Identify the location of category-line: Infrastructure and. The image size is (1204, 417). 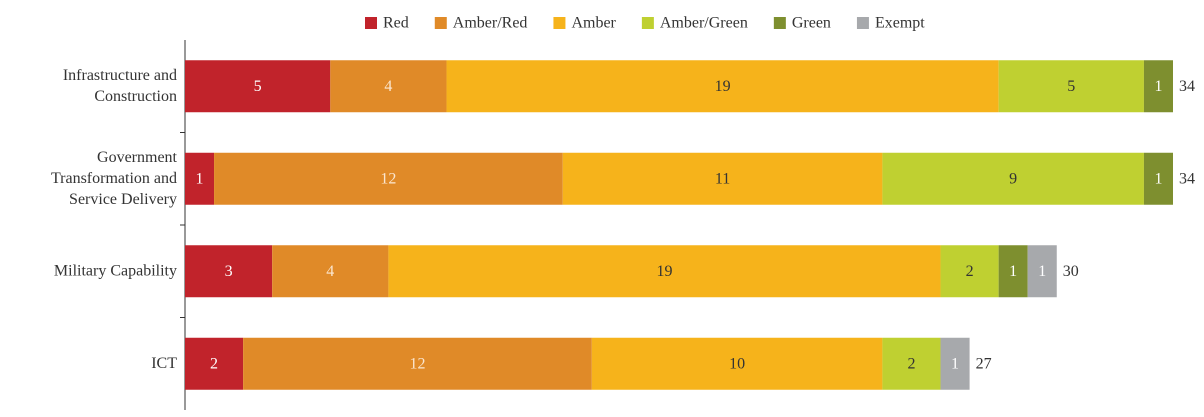
(120, 74).